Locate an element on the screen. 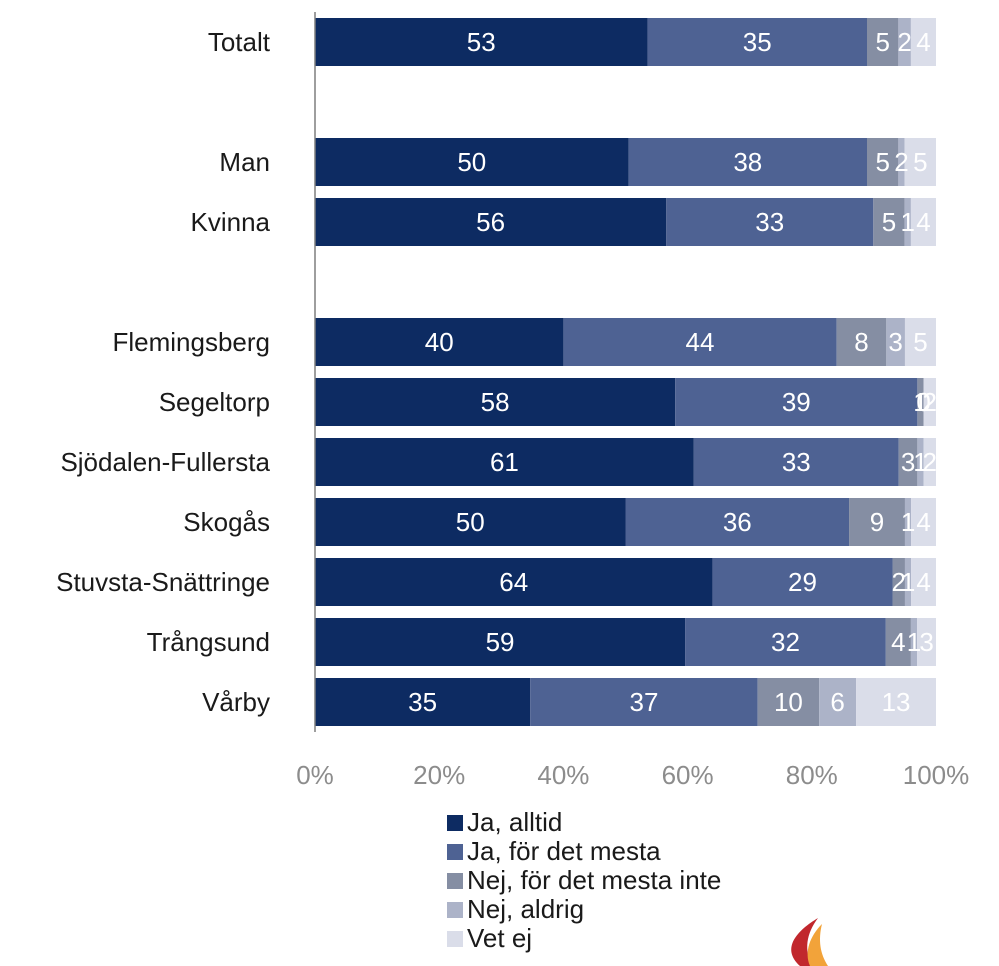 The image size is (999, 966). legend-swatch-vet-ej is located at coordinates (455, 938).